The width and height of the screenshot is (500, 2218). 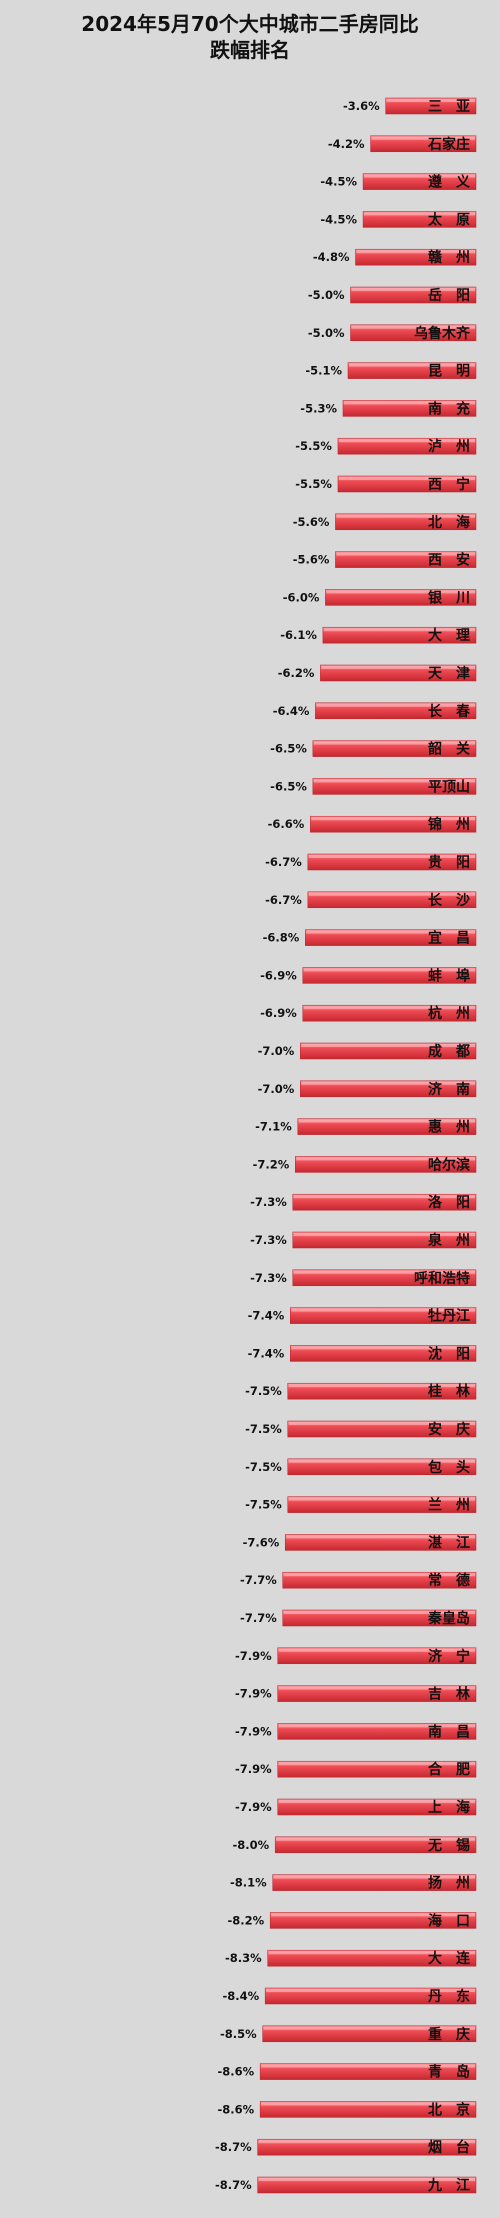 I want to click on bar-row: -7.1% 惠 州, so click(x=366, y=1127).